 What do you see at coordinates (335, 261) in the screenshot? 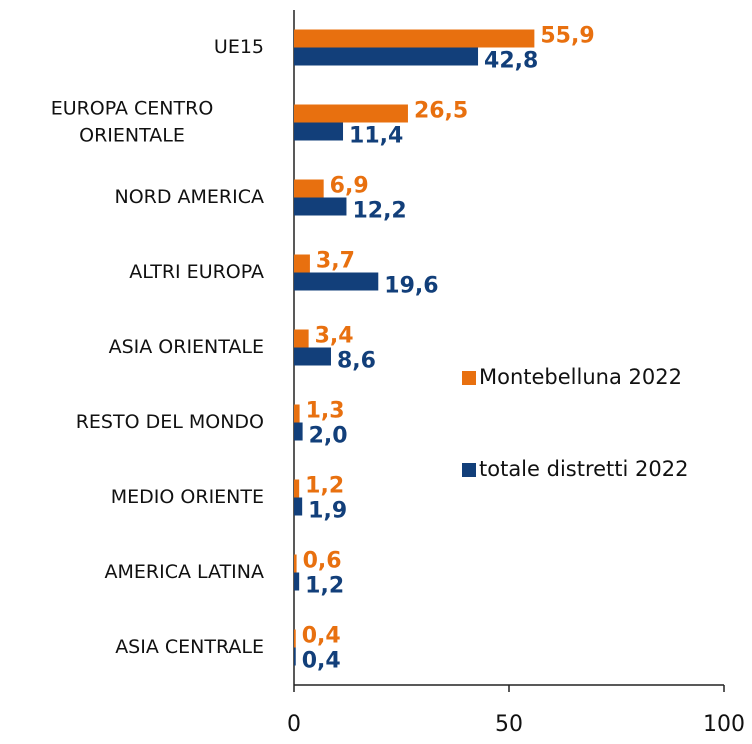
I see `data-label: 3,7` at bounding box center [335, 261].